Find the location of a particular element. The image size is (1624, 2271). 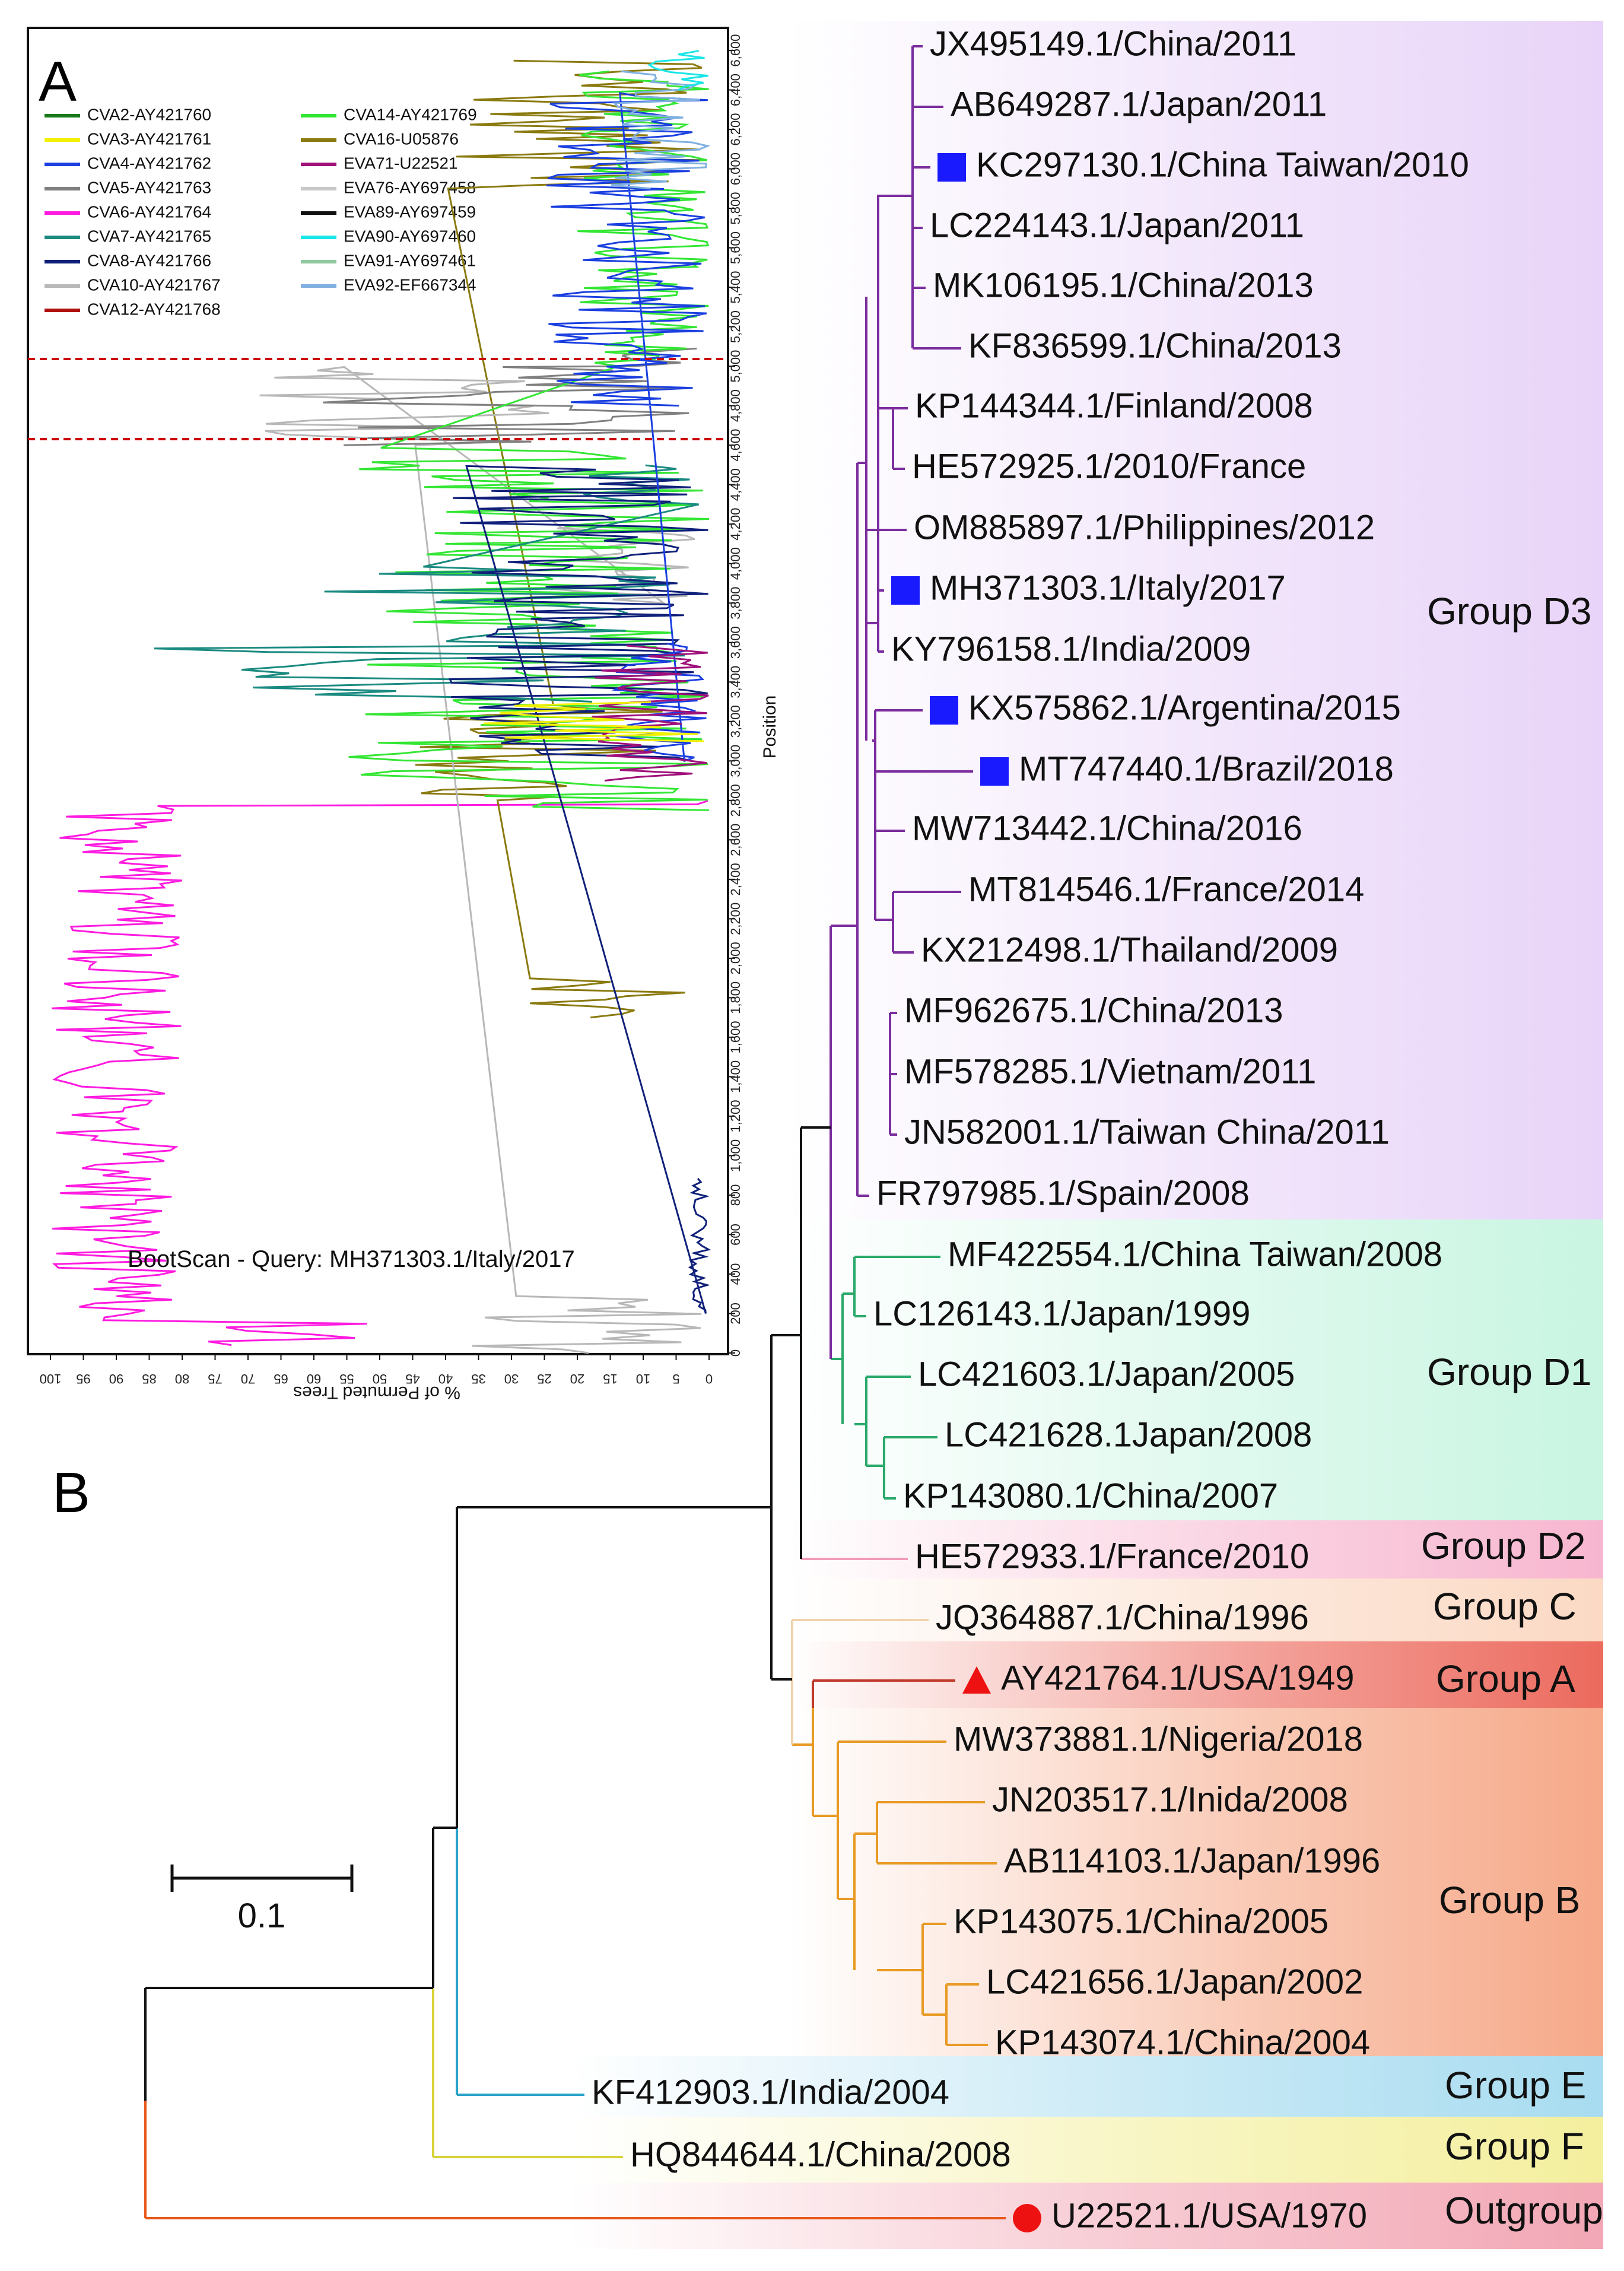

leaf-label-jq3: JQ364887.1/China/1996 is located at coordinates (1122, 1618).